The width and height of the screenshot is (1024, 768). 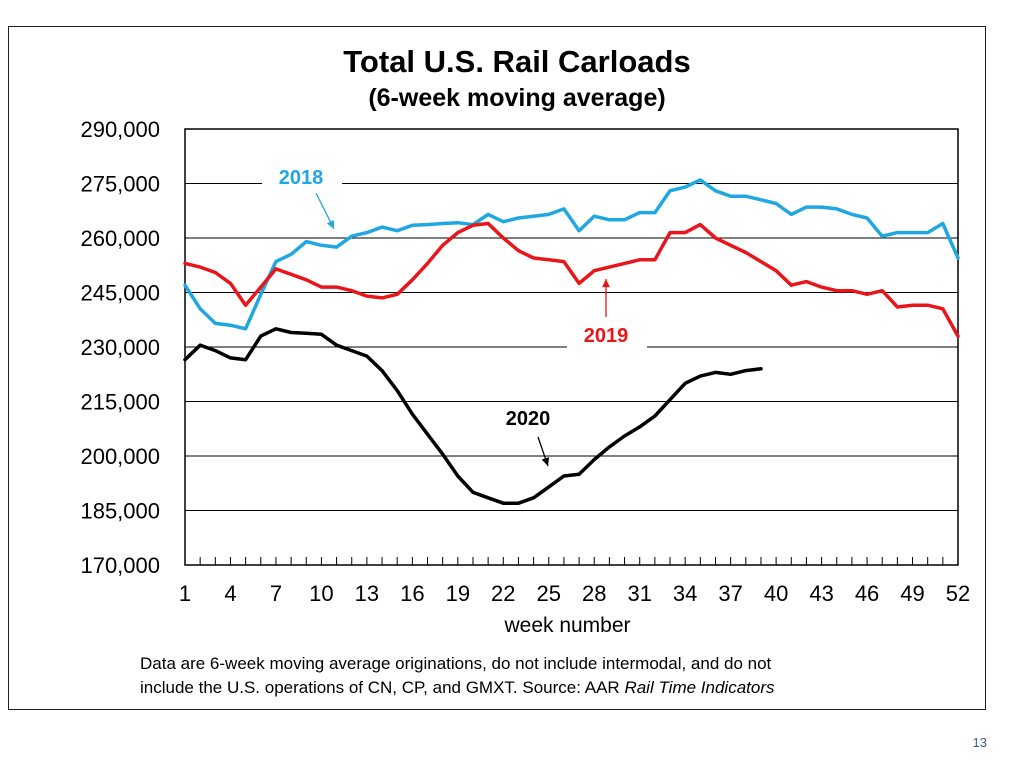 I want to click on x-tick-label: 4, so click(x=230, y=593).